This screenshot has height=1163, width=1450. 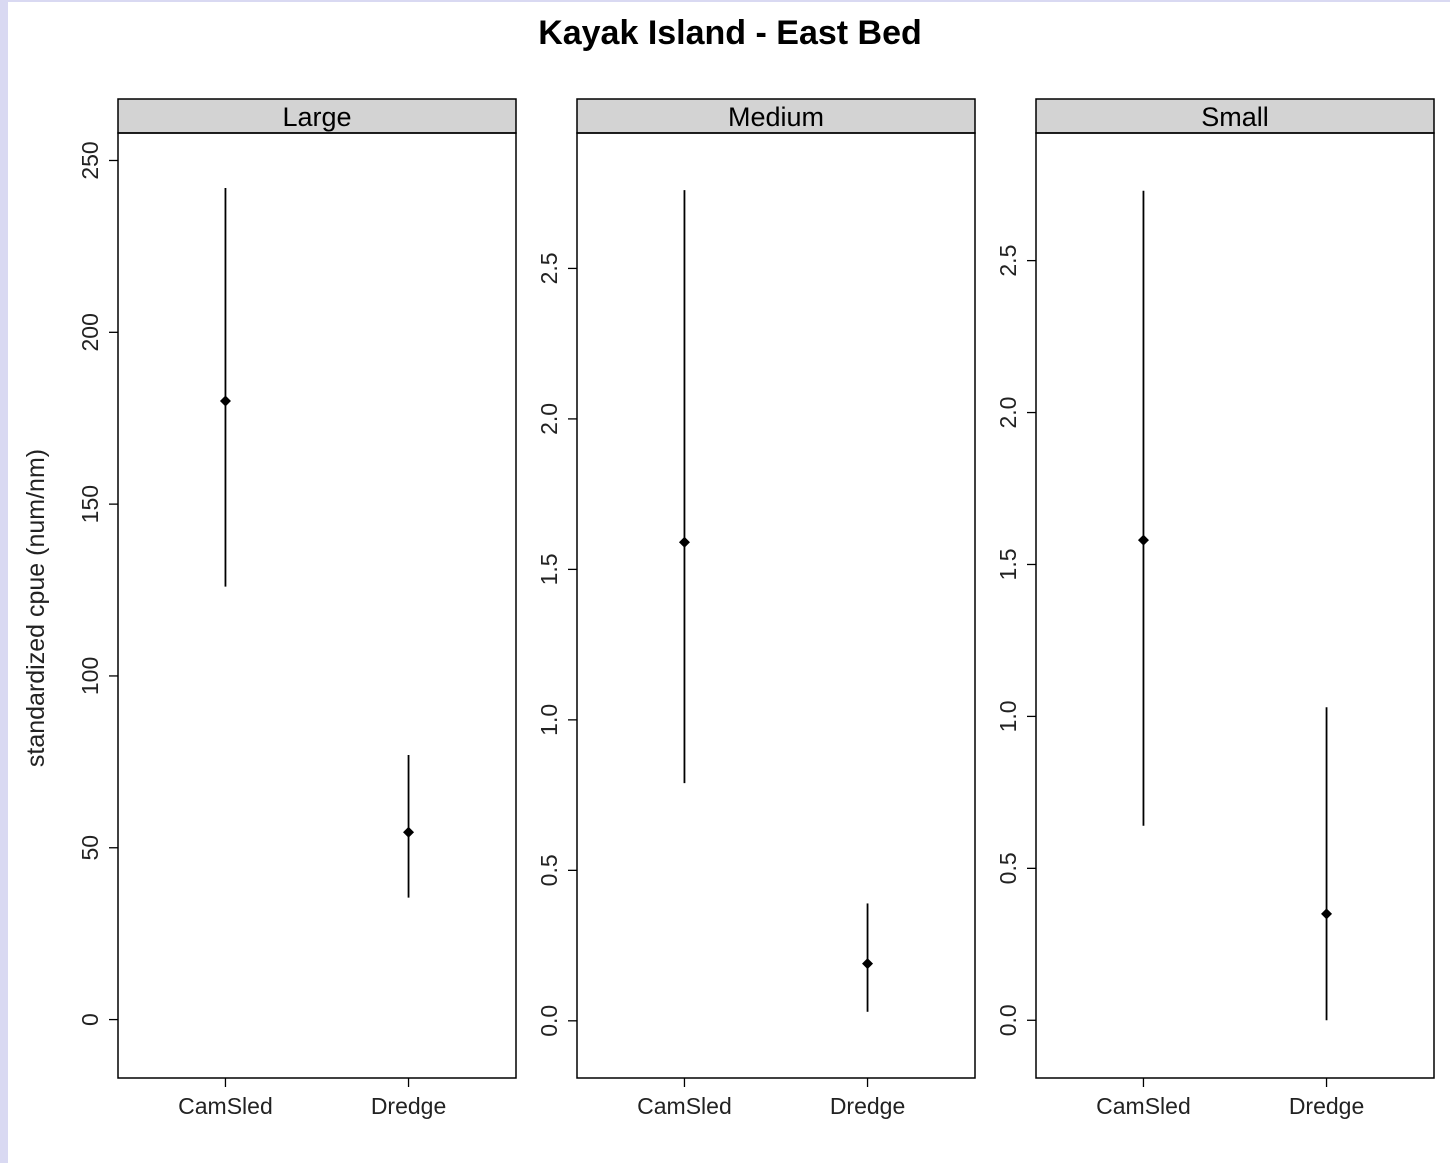 What do you see at coordinates (90, 848) in the screenshot?
I see `y-tick-label: 50` at bounding box center [90, 848].